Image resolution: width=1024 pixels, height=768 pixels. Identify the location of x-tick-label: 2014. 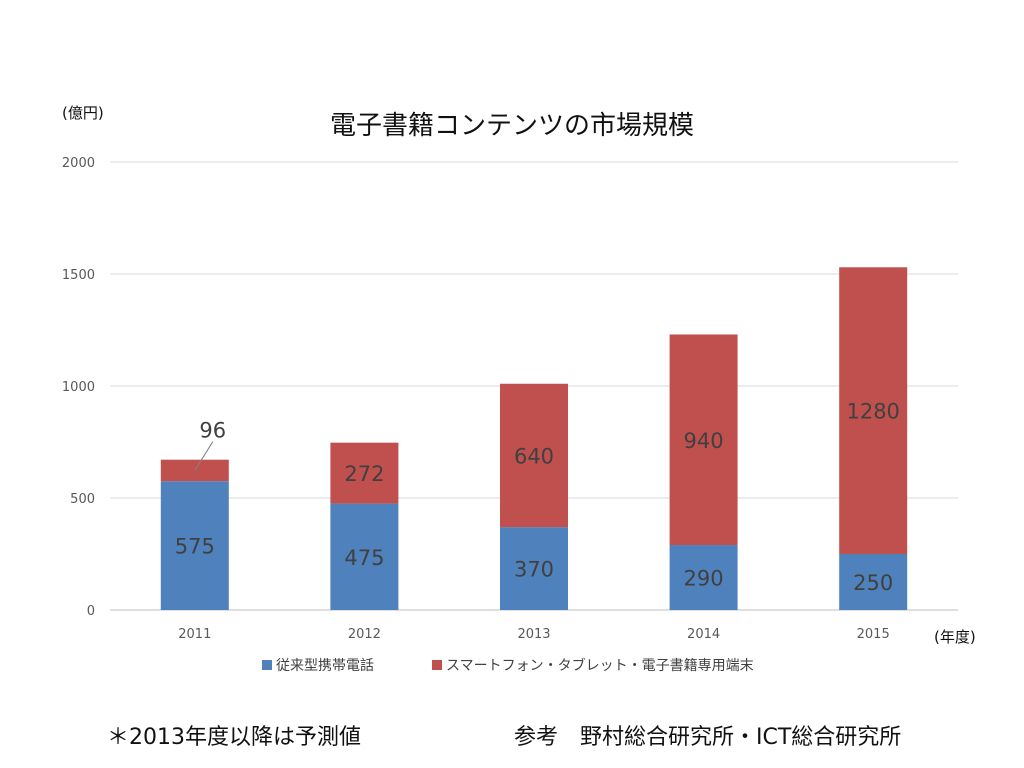
(703, 634).